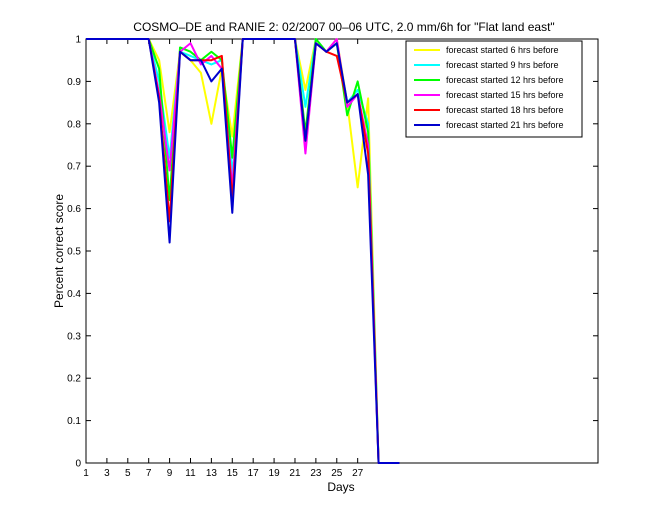 This screenshot has width=660, height=520. I want to click on legend-label: forecast started 21 hrs before, so click(505, 125).